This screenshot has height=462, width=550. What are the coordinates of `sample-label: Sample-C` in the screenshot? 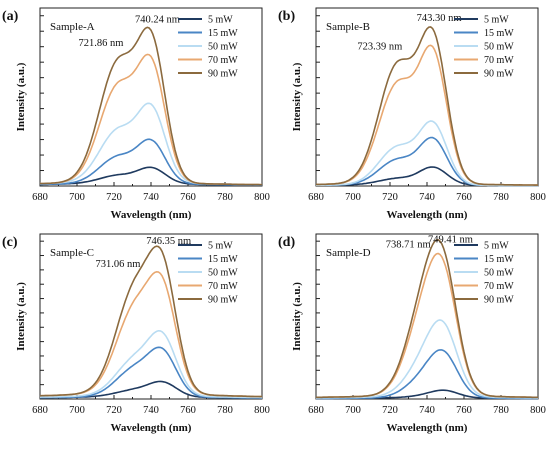 It's located at (72, 253).